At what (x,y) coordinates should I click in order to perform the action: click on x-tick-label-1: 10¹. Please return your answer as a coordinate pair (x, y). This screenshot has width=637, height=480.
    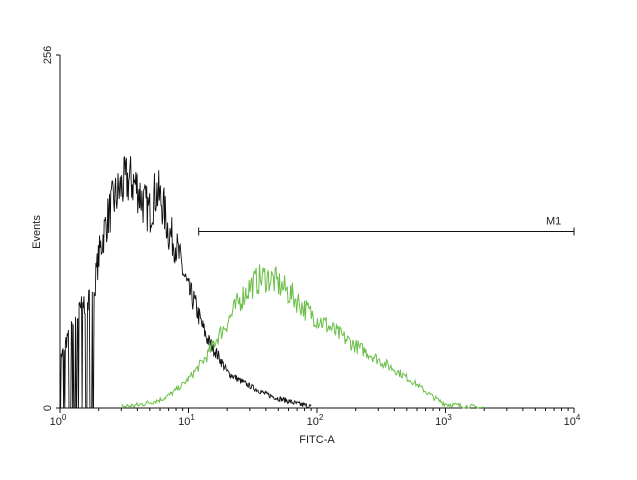
    Looking at the image, I should click on (186, 420).